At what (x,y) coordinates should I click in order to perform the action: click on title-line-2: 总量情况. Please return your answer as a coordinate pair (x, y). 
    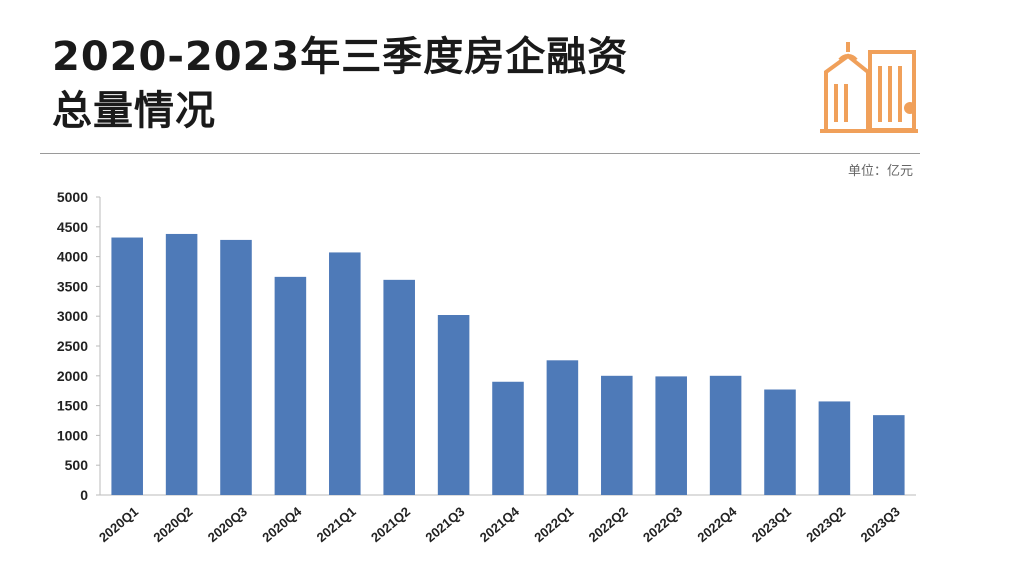
    Looking at the image, I should click on (134, 111).